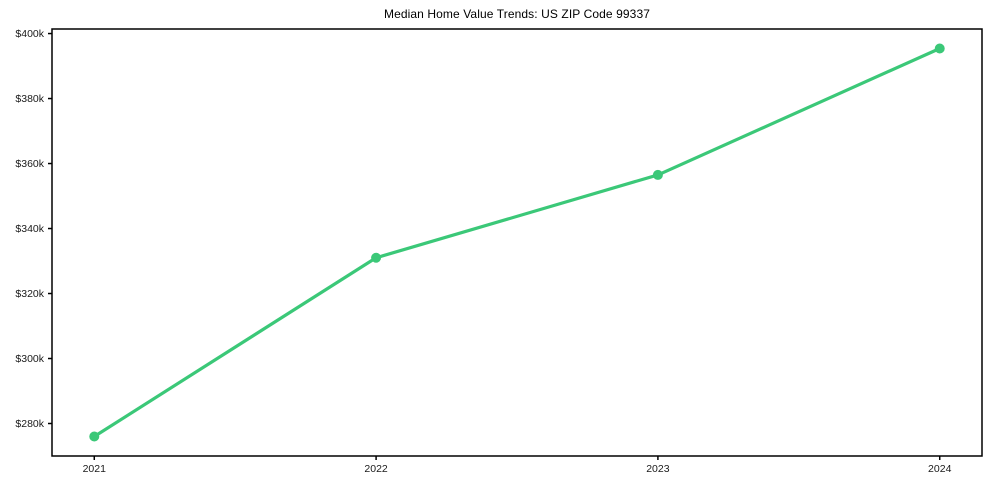 The height and width of the screenshot is (490, 990). What do you see at coordinates (658, 469) in the screenshot?
I see `x-tick-label: 2023` at bounding box center [658, 469].